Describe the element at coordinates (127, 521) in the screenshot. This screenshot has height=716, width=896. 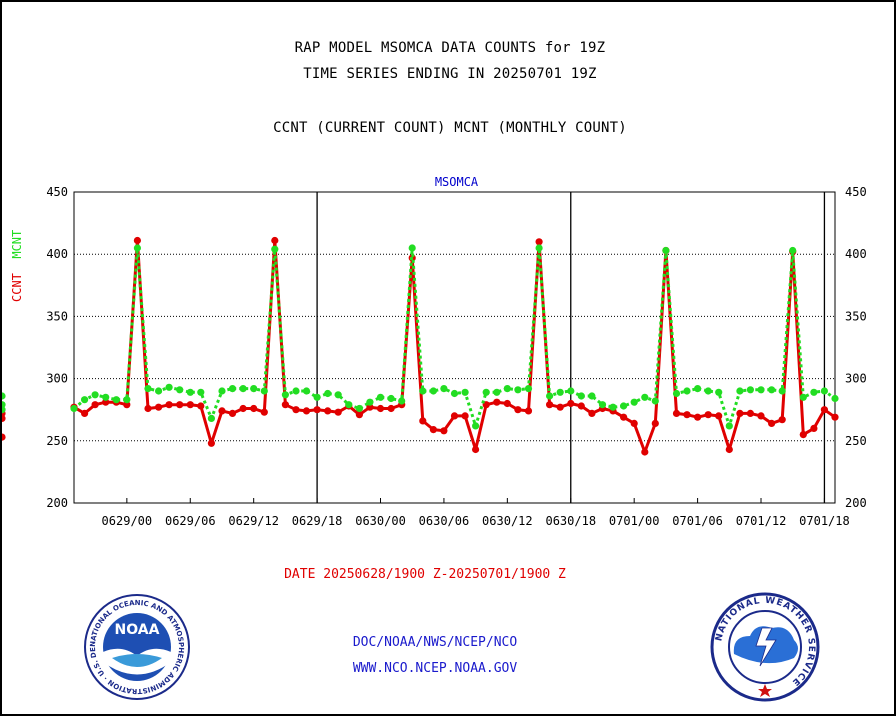
I see `x-tick-label: 0629/00` at that location.